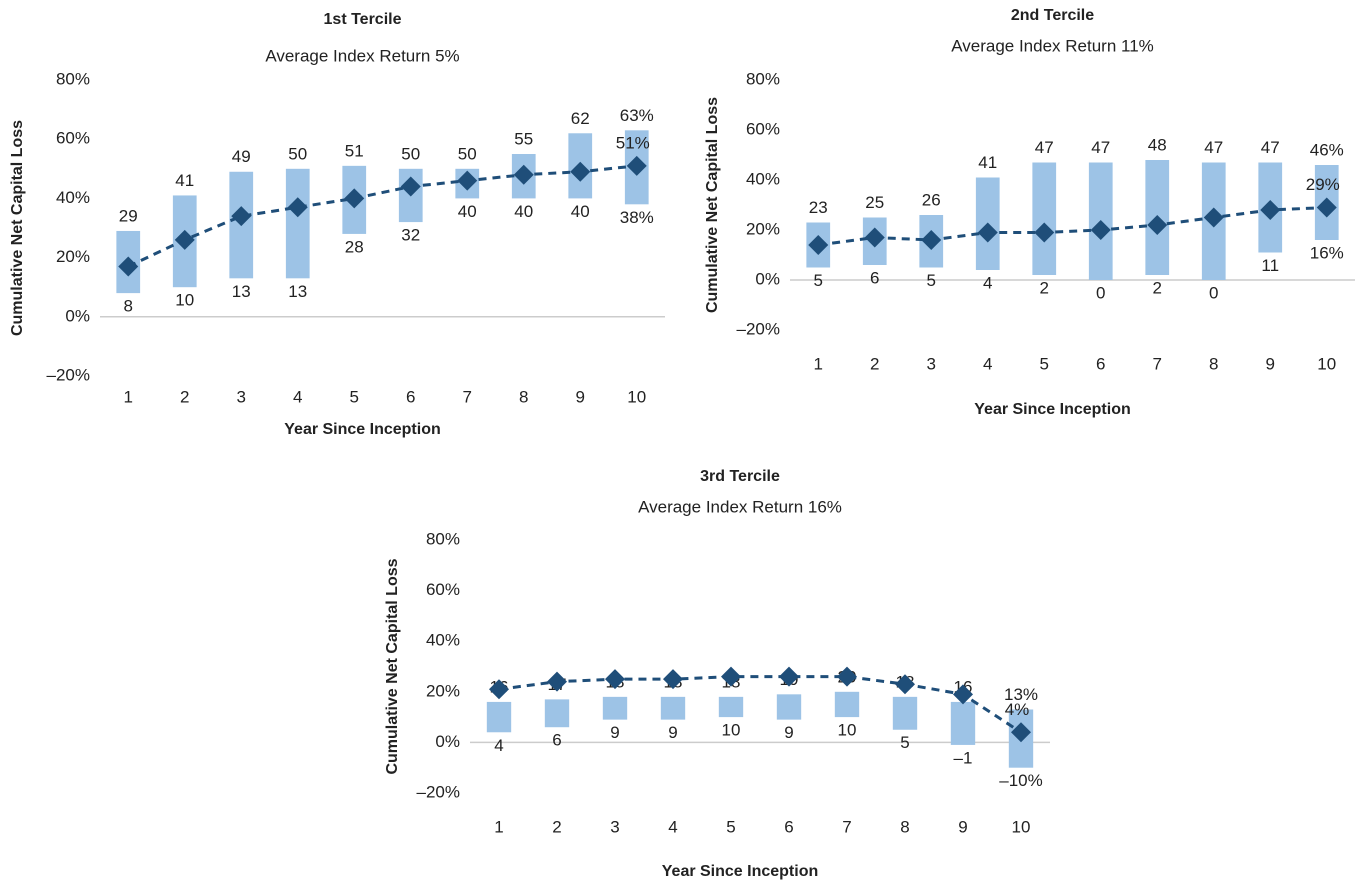  Describe the element at coordinates (241, 156) in the screenshot. I see `high-label: 49` at that location.